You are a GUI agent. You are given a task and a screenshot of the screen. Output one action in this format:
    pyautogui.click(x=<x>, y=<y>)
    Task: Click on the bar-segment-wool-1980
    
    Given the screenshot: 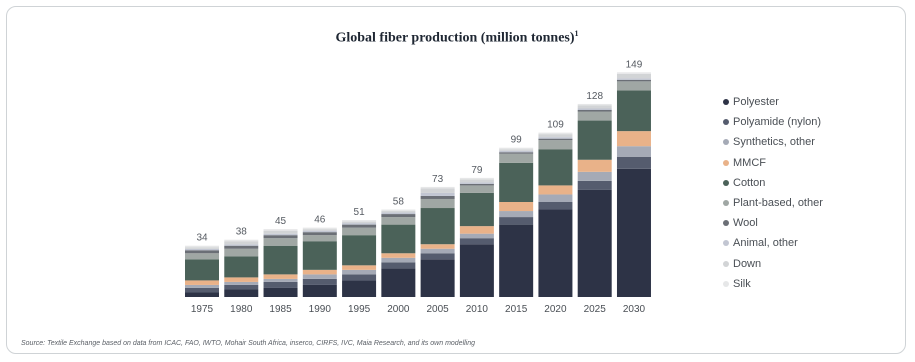 What is the action you would take?
    pyautogui.click(x=241, y=247)
    